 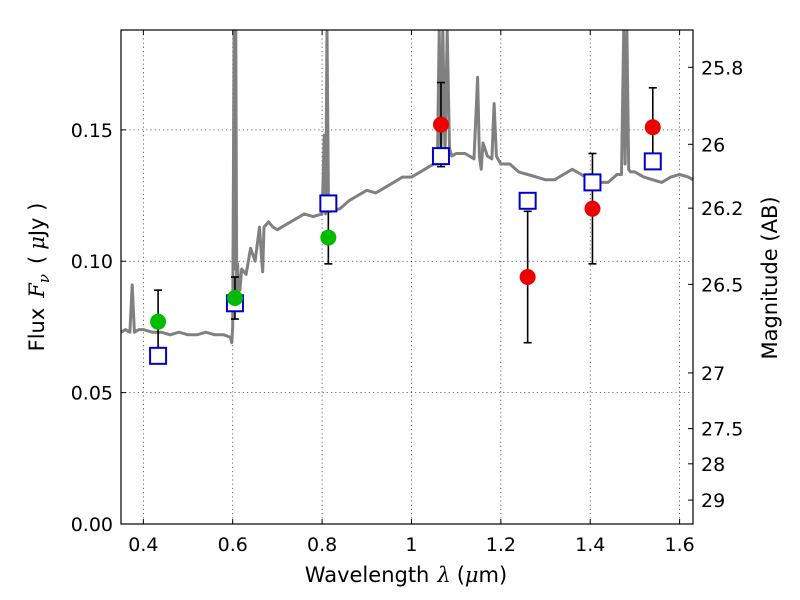 I want to click on y2-tick-label: 29, so click(x=713, y=501).